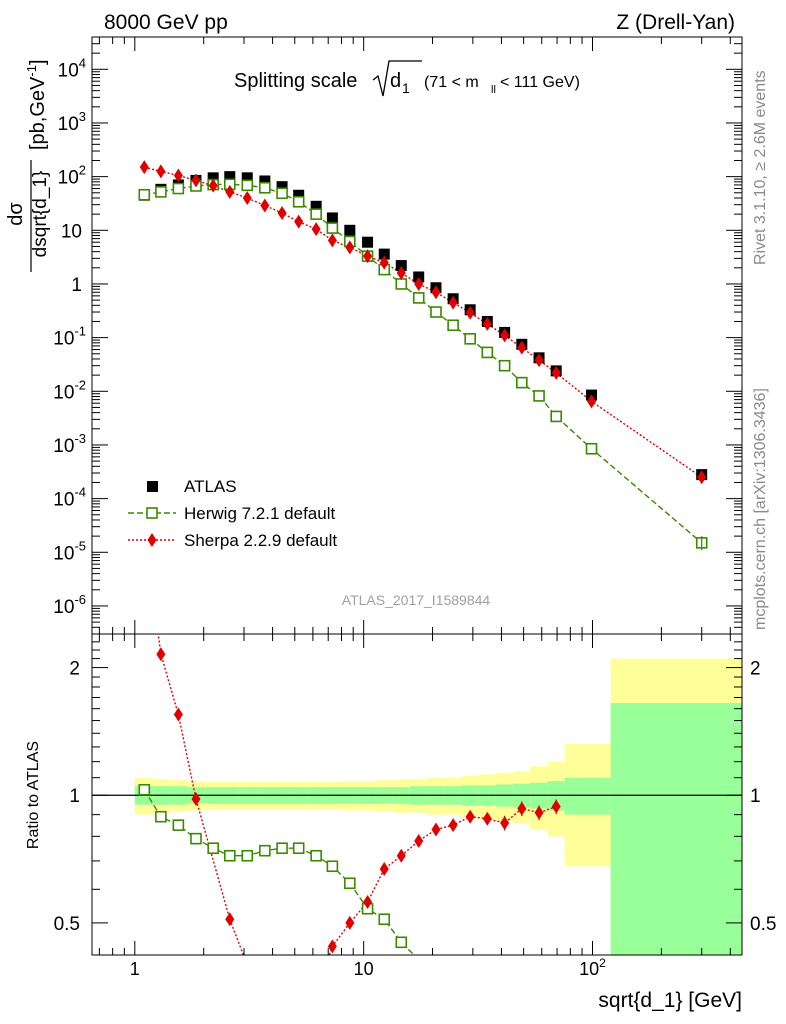  I want to click on ratio-y-tick-label: 0.5, so click(67, 924).